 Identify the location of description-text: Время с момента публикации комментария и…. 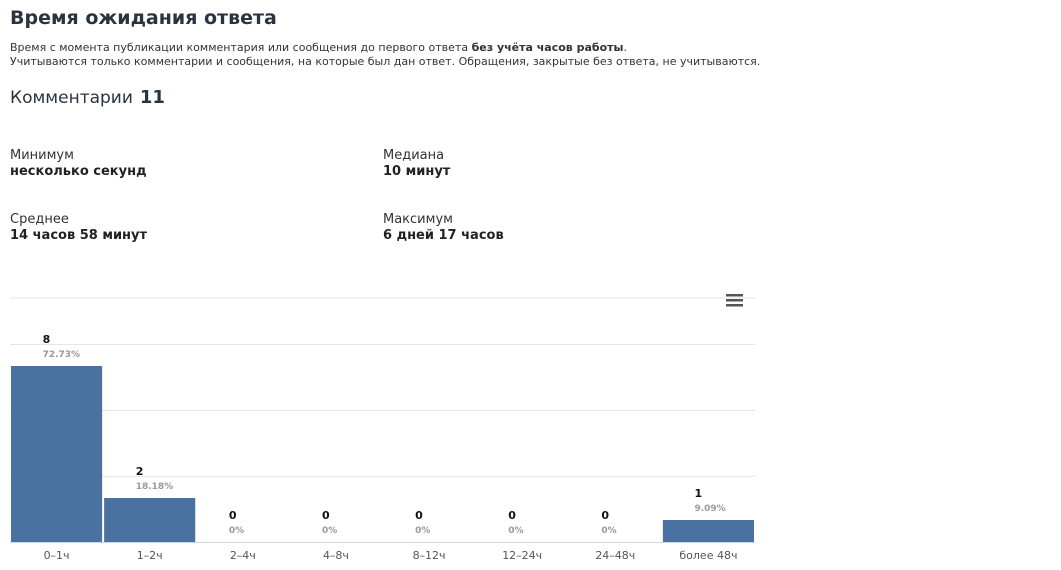
(241, 47).